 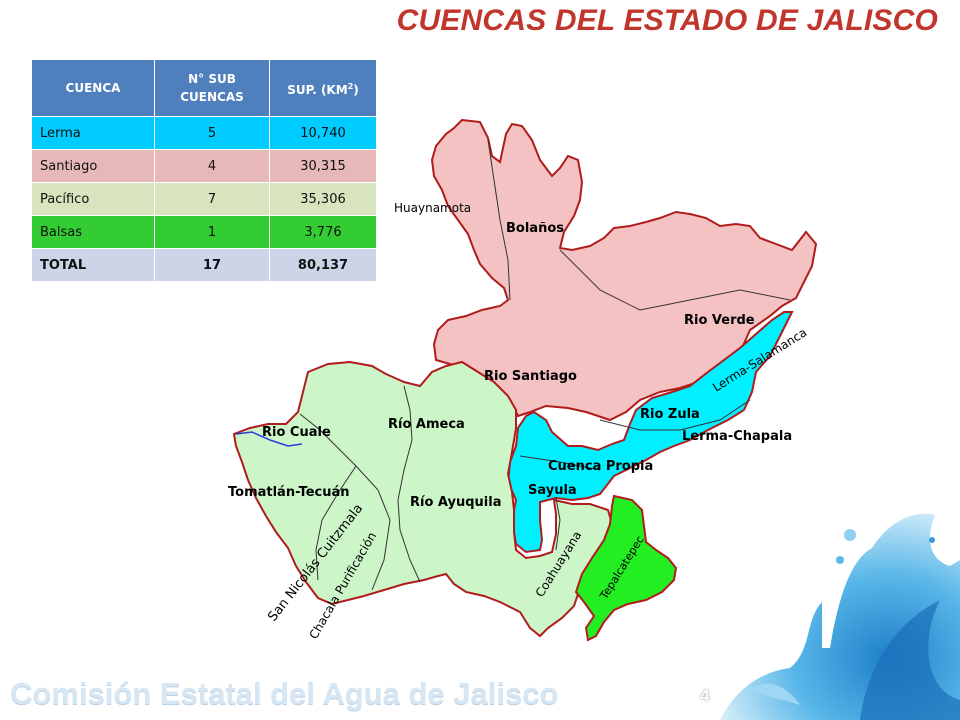 What do you see at coordinates (650, 432) in the screenshot?
I see `lerma-region` at bounding box center [650, 432].